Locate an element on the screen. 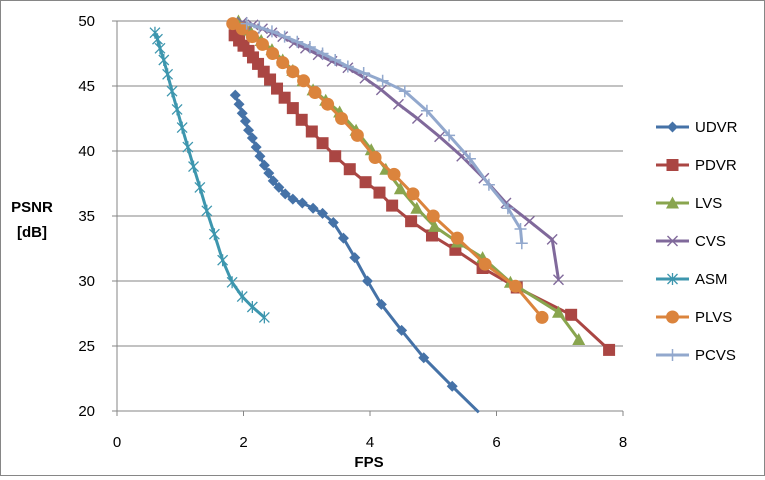  legend-swatch-marker-plvs is located at coordinates (672, 317).